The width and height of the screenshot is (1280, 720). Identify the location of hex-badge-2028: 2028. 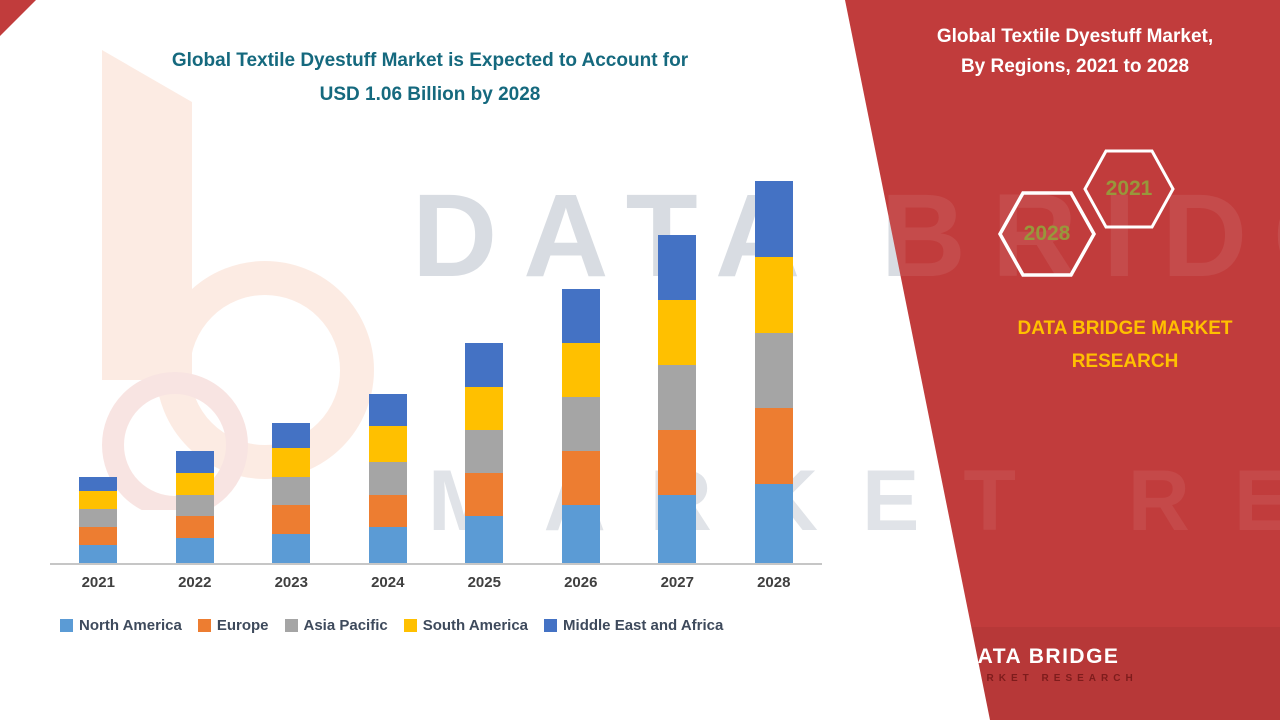
(1047, 234).